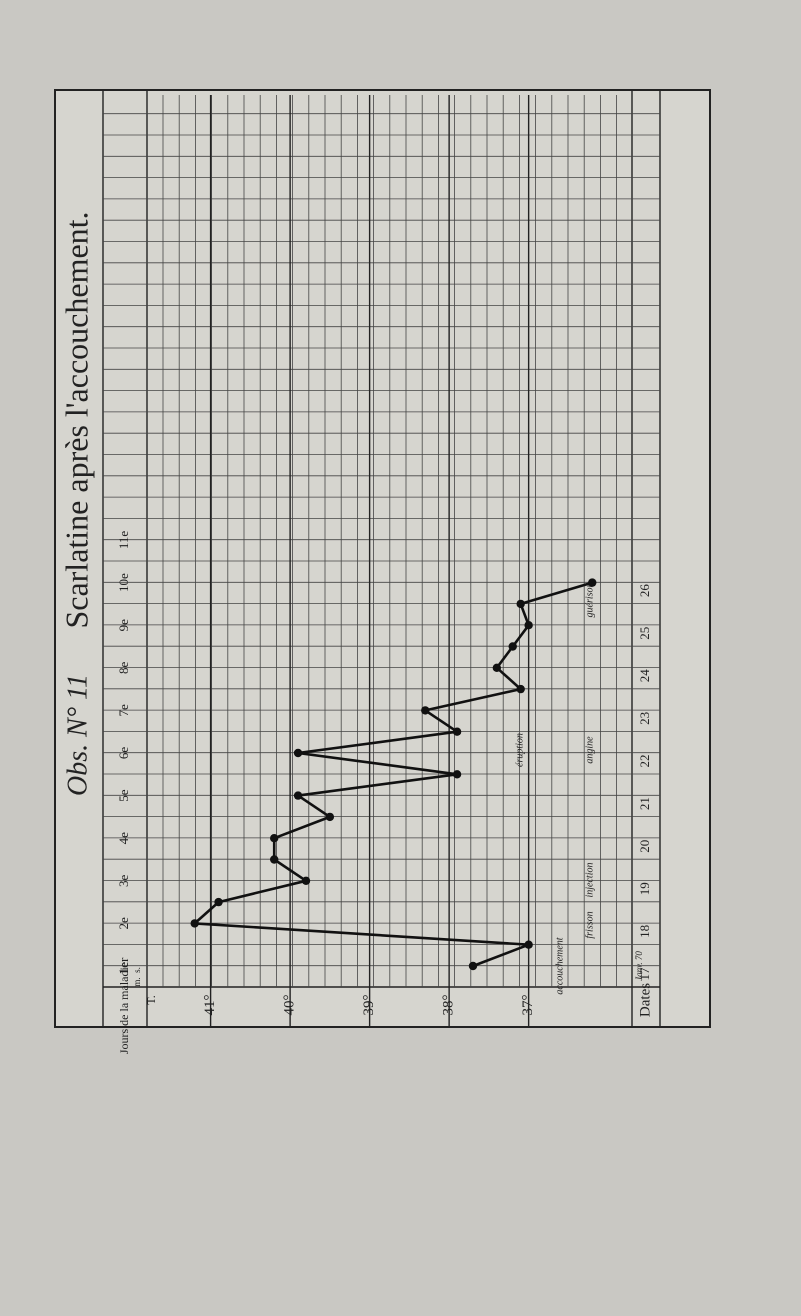 The width and height of the screenshot is (801, 1316). I want to click on y-tick-label: 9e, so click(123, 625).